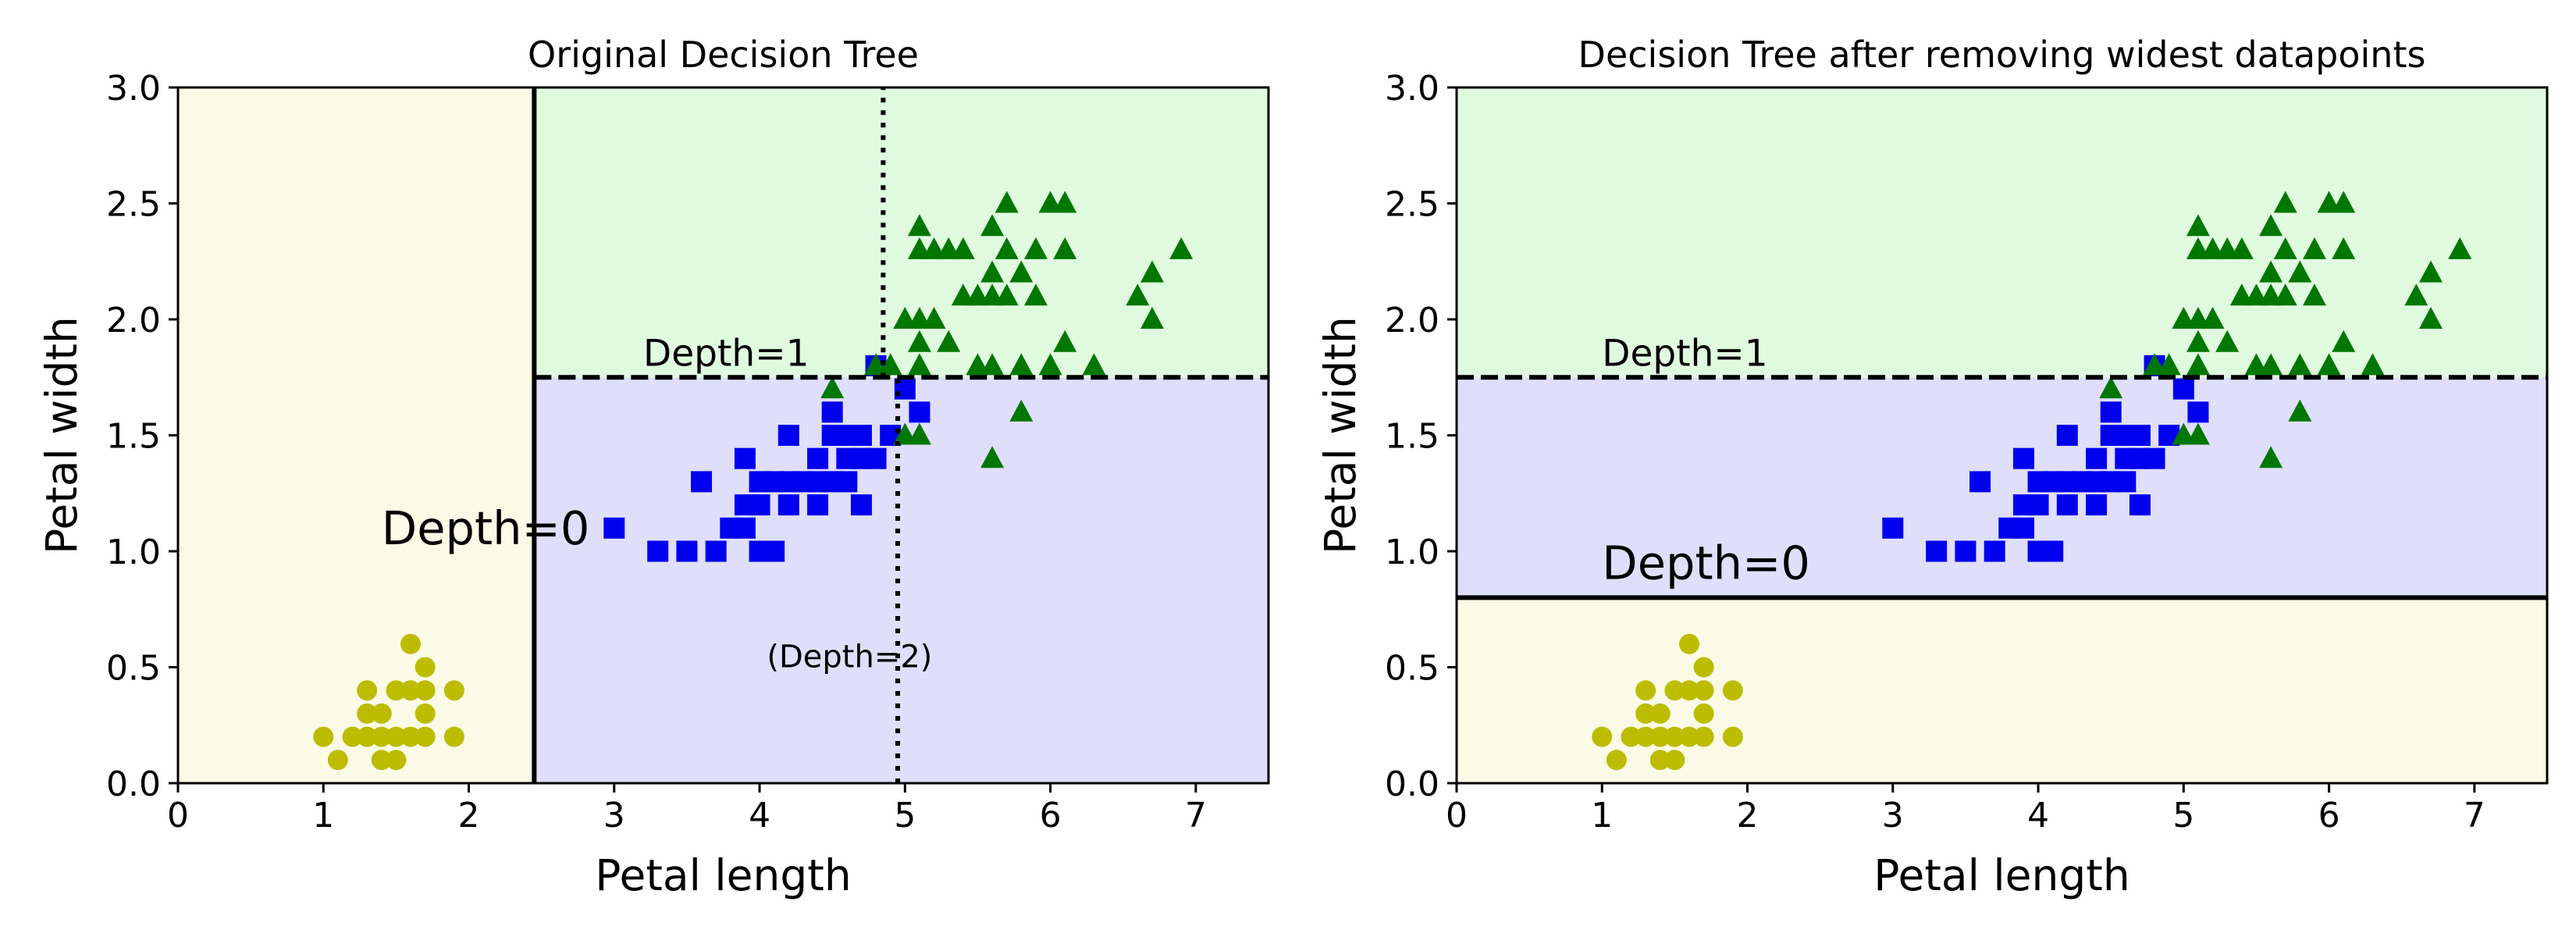 The height and width of the screenshot is (937, 2576). Describe the element at coordinates (1412, 784) in the screenshot. I see `y-tick-label: 0.0` at that location.